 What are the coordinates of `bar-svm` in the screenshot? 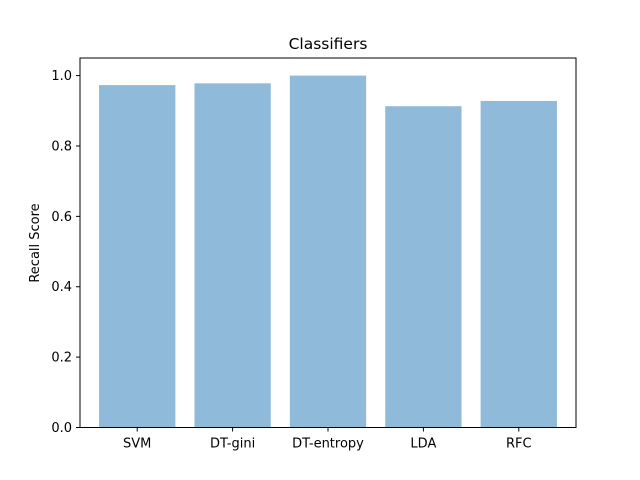 It's located at (137, 256).